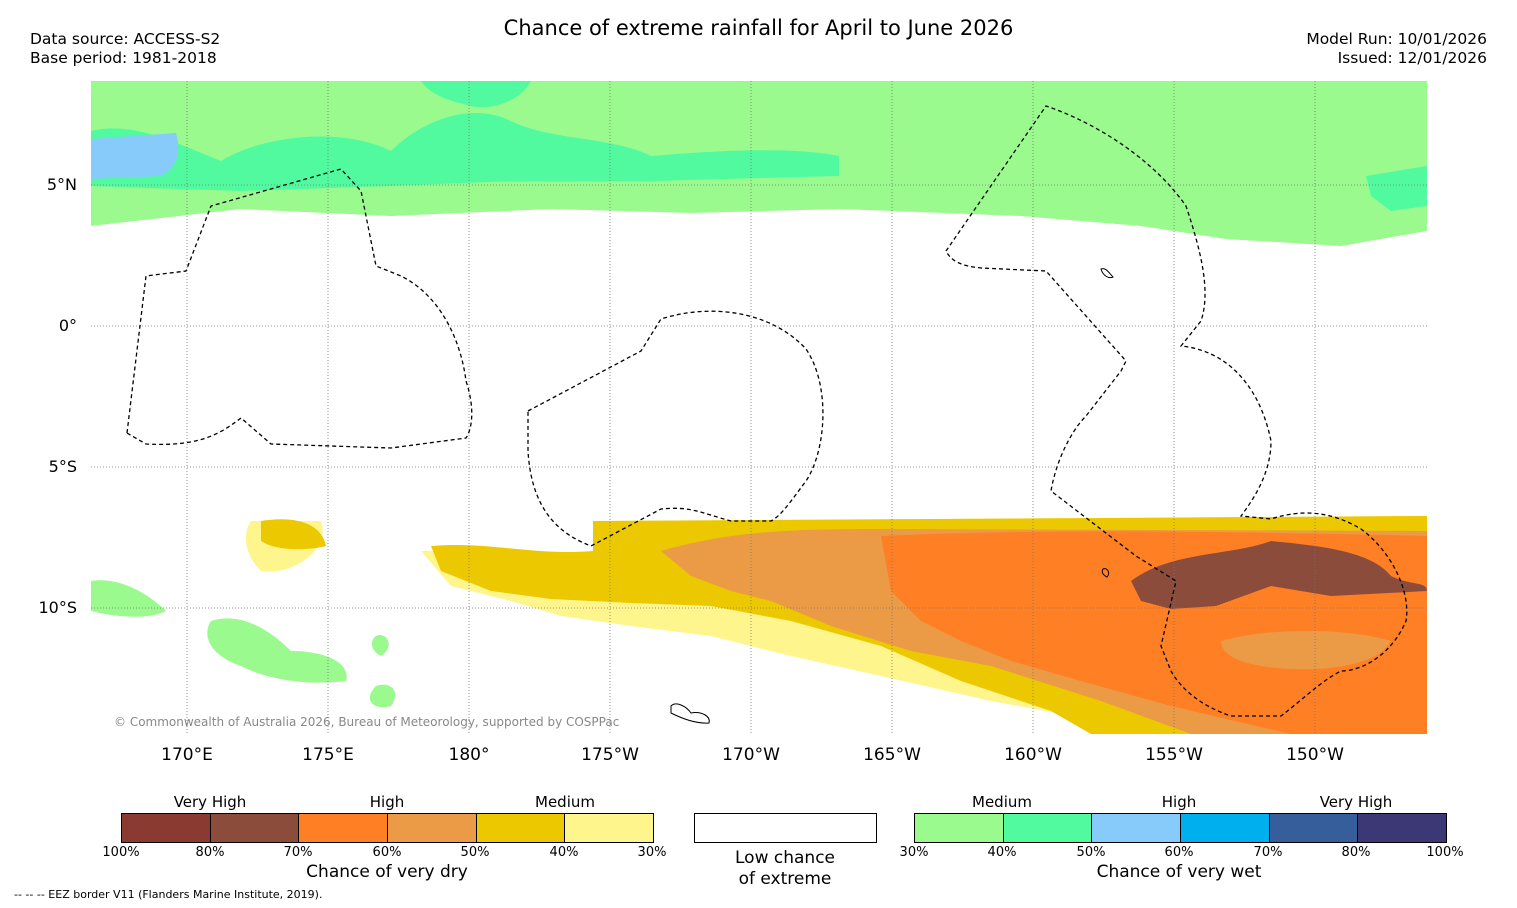 This screenshot has height=908, width=1517. What do you see at coordinates (125, 39) in the screenshot?
I see `data-source: Data source: ACCESS-S2` at bounding box center [125, 39].